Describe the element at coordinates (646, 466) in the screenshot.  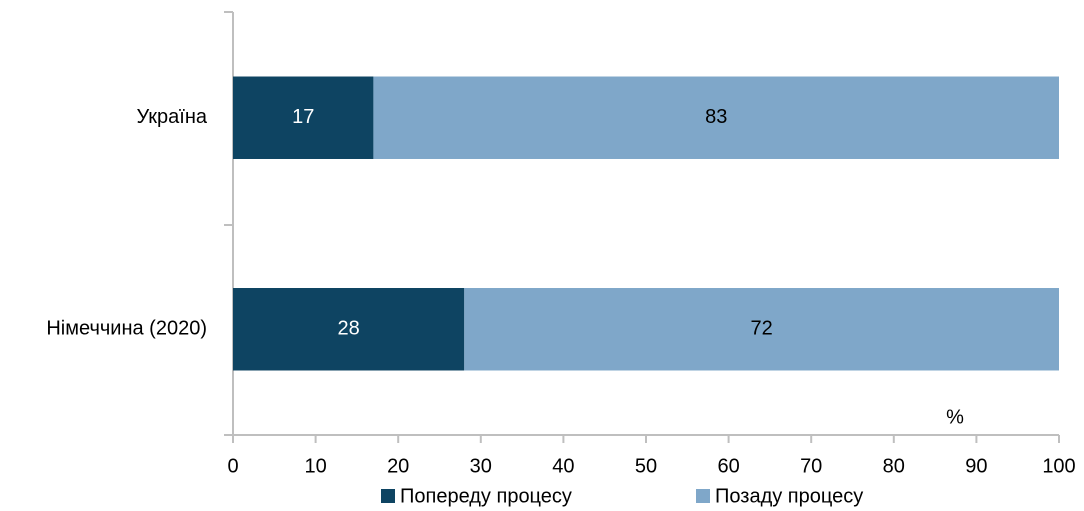
I see `x-tick-label: 50` at that location.